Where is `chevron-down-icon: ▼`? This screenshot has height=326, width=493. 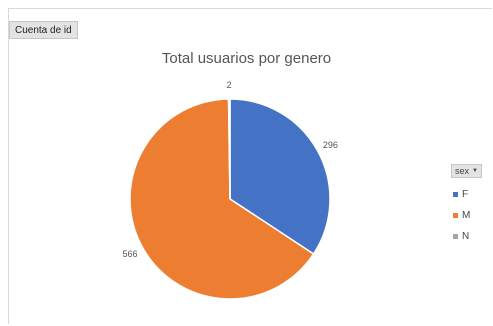 chevron-down-icon: ▼ is located at coordinates (475, 171).